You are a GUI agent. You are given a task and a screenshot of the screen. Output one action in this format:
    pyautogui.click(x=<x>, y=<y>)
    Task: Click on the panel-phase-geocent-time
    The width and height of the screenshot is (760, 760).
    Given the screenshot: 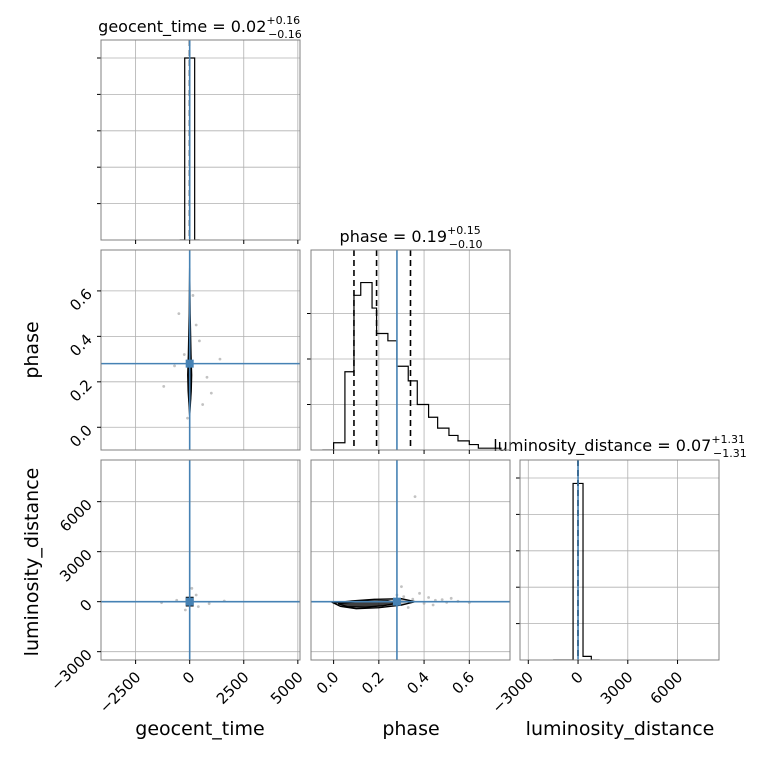 What is the action you would take?
    pyautogui.click(x=200, y=350)
    